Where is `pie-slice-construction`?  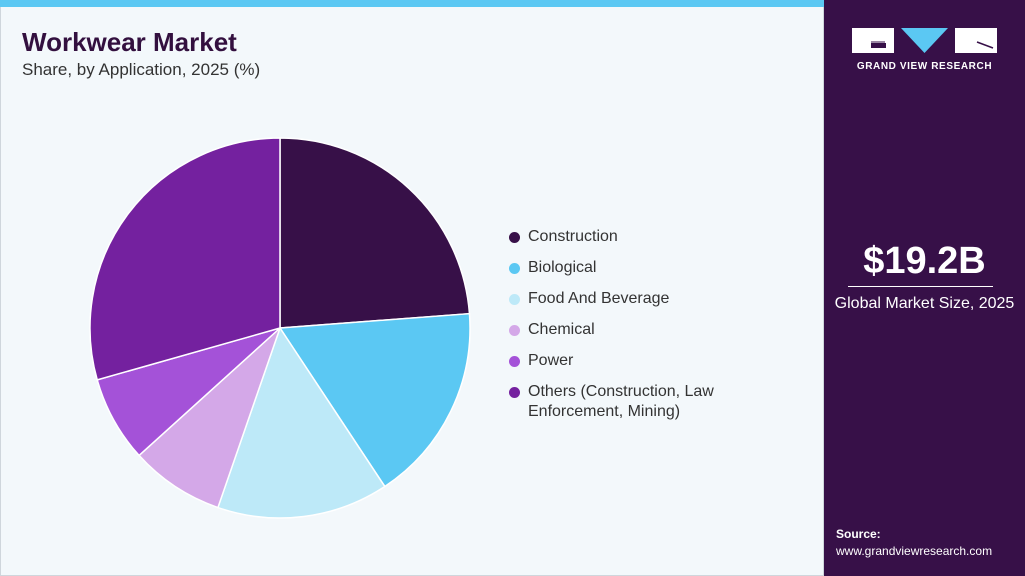
pie-slice-construction is located at coordinates (375, 233).